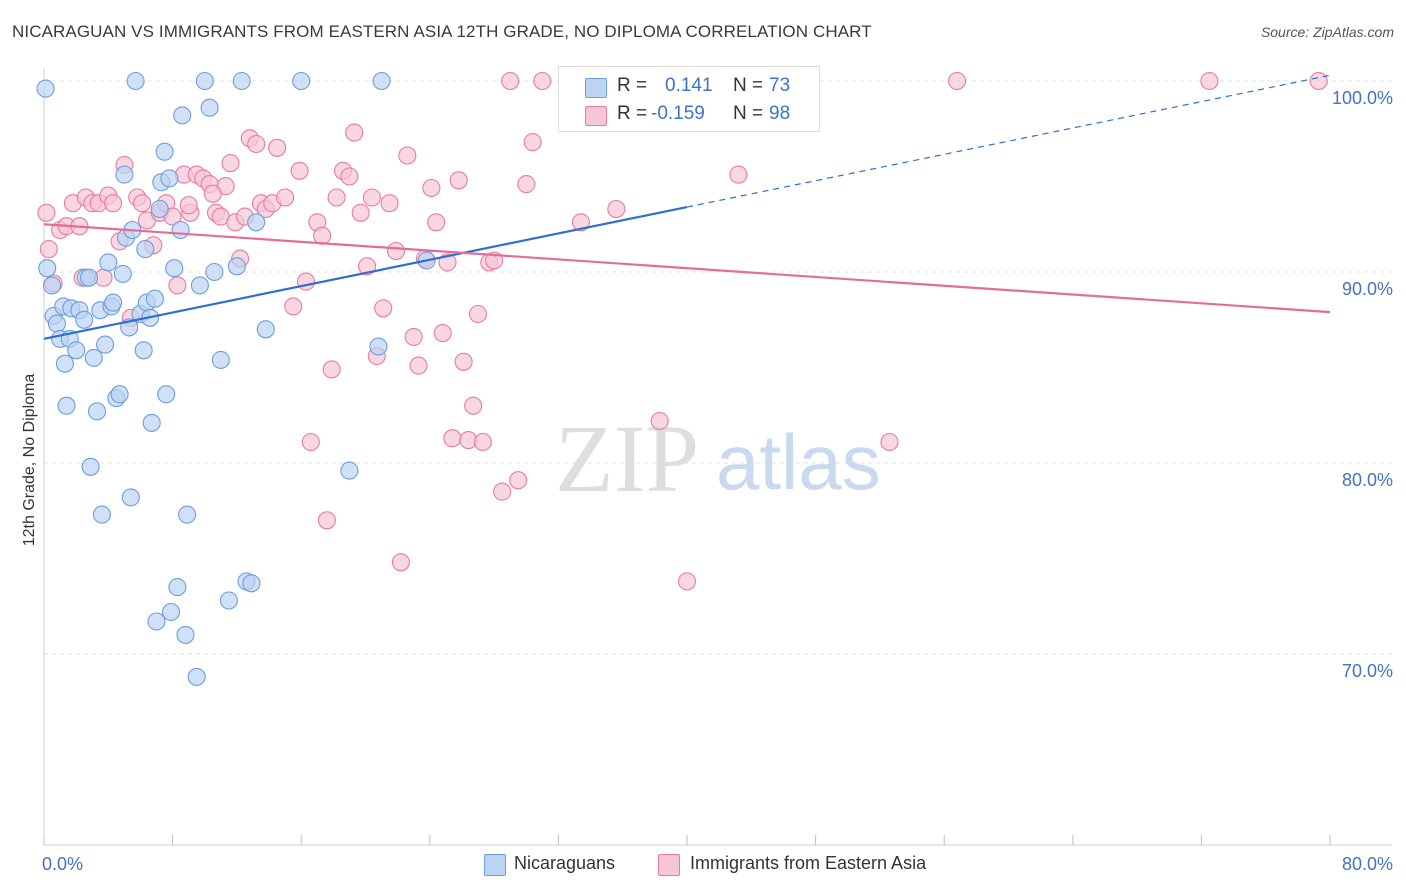 The height and width of the screenshot is (892, 1406). Describe the element at coordinates (627, 458) in the screenshot. I see `watermark-zip: ZIP` at that location.